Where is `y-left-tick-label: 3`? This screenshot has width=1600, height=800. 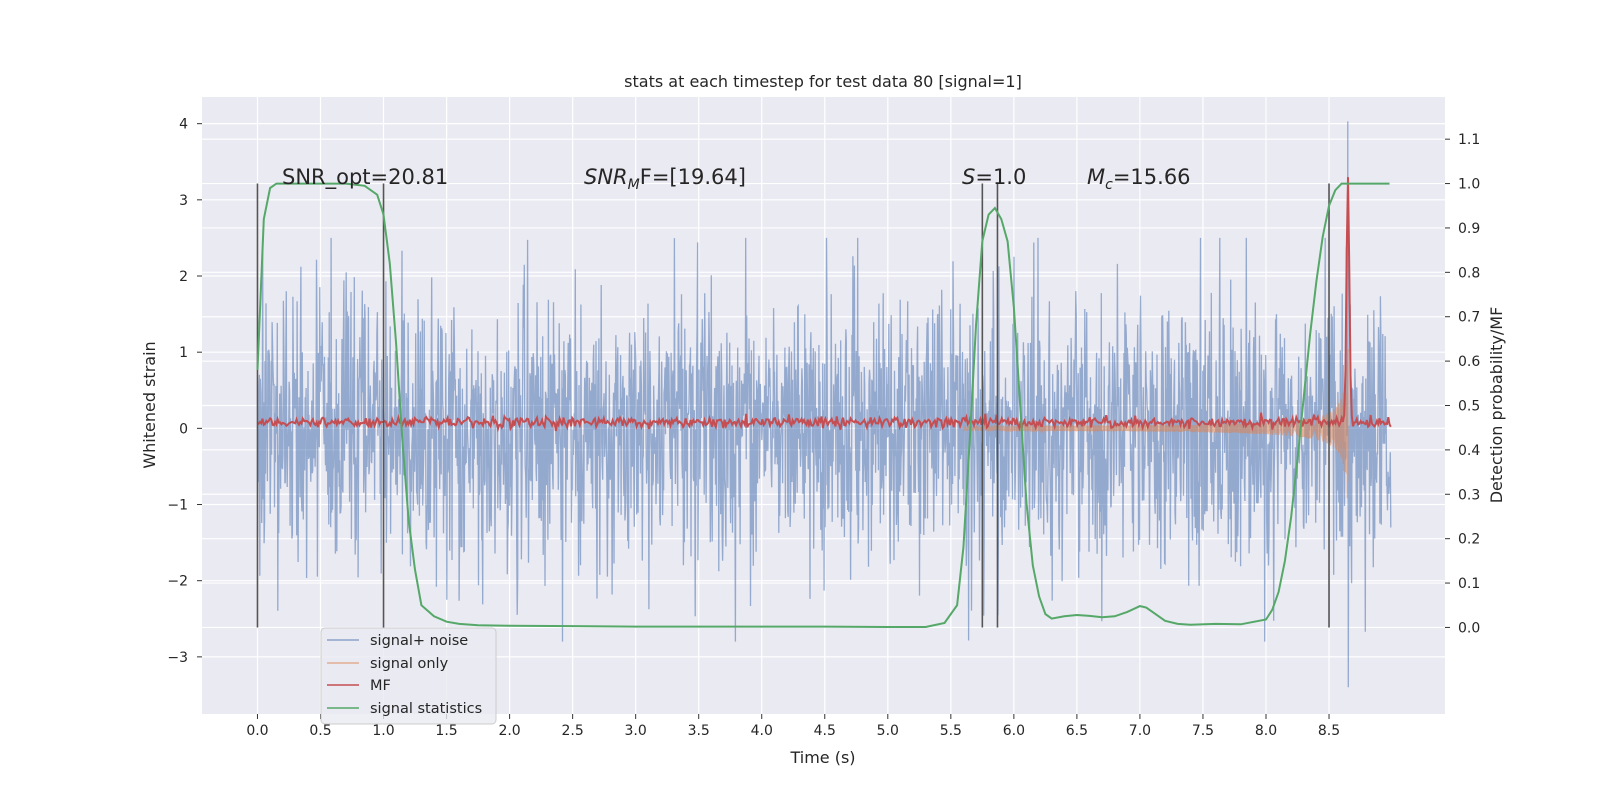
y-left-tick-label: 3 is located at coordinates (183, 201).